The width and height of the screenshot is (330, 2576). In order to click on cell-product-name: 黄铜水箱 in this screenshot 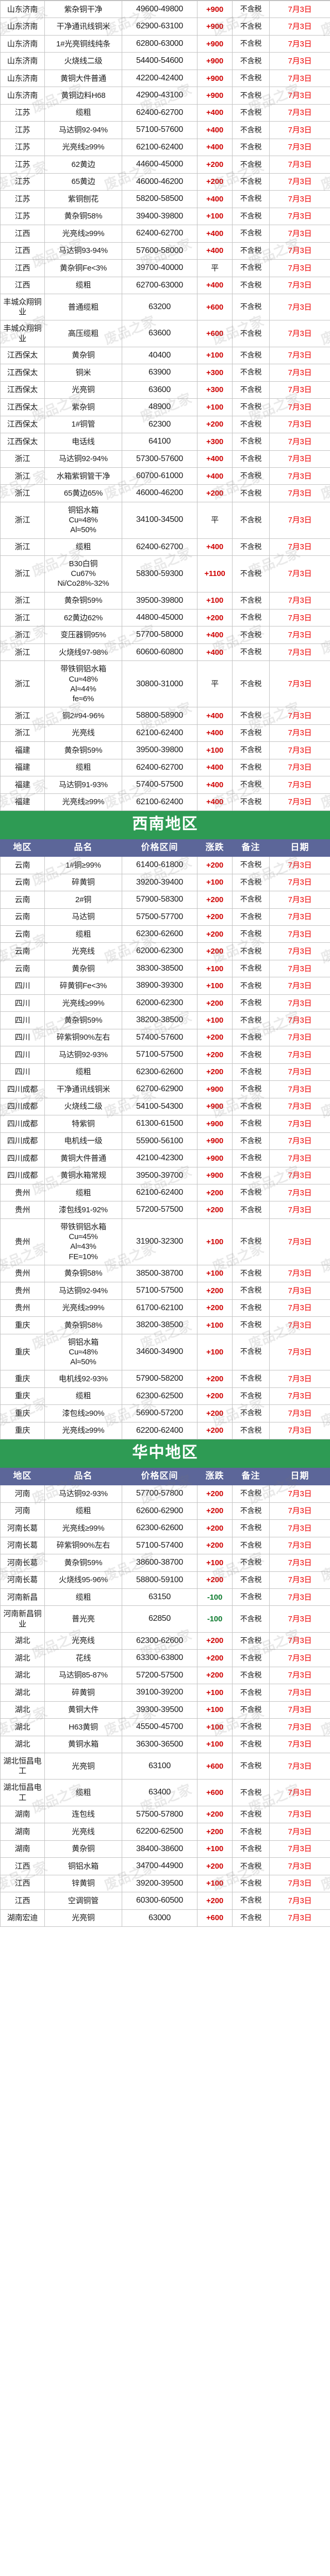, I will do `click(83, 1745)`.